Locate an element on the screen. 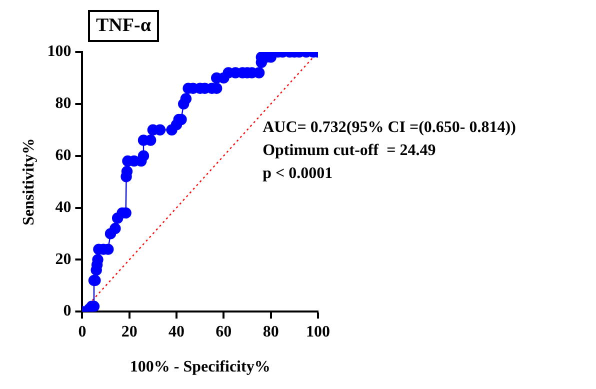  x-tick-label: 40 is located at coordinates (176, 331).